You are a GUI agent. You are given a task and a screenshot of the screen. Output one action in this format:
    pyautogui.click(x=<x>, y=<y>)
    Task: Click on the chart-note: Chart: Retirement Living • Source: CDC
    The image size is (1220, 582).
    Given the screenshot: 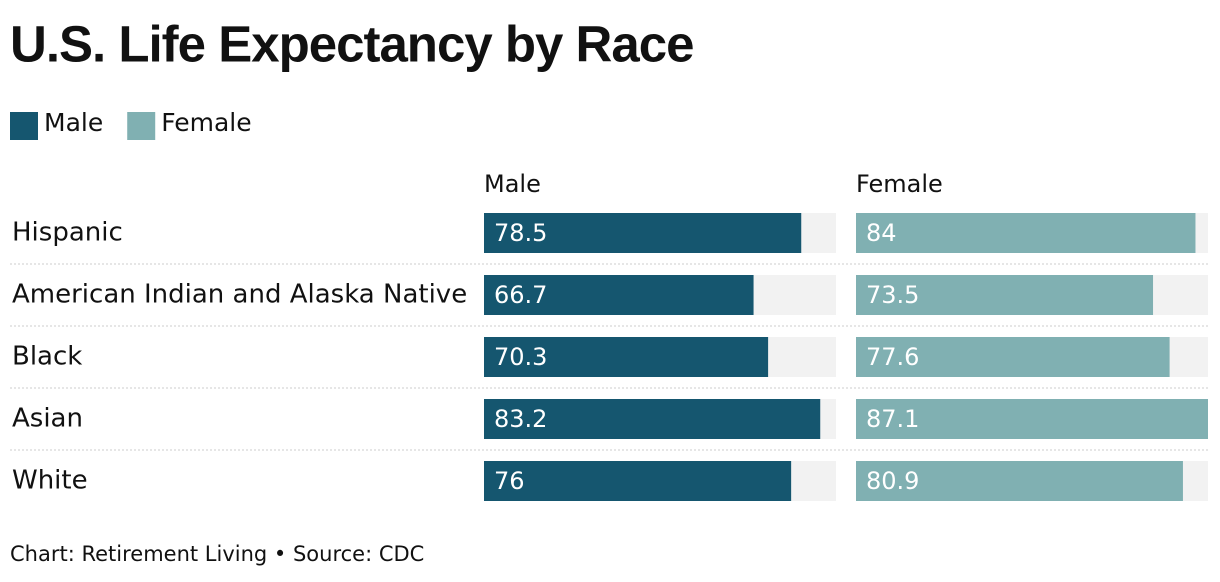 What is the action you would take?
    pyautogui.click(x=217, y=554)
    